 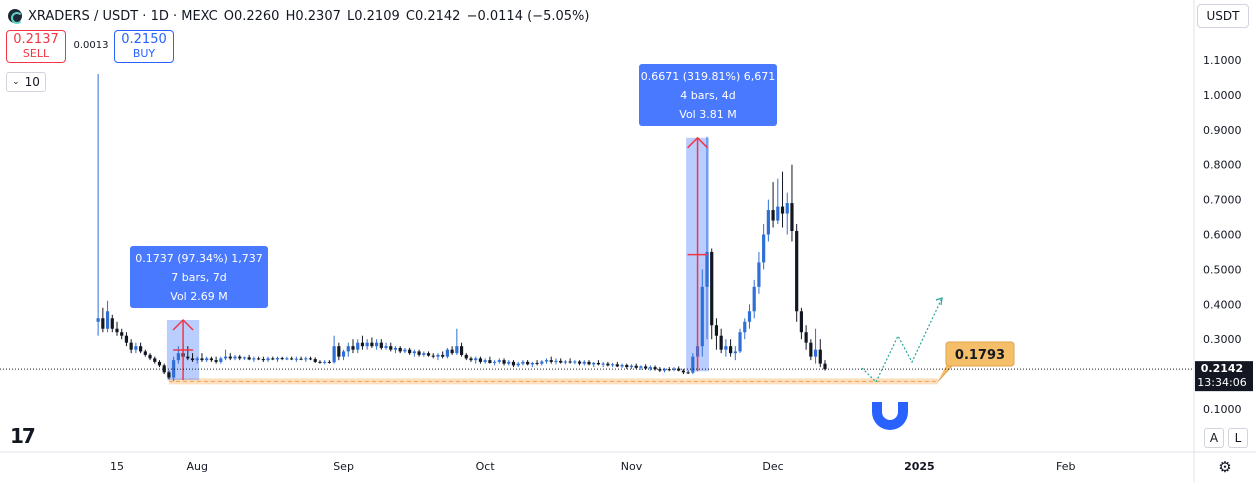 What do you see at coordinates (144, 39) in the screenshot?
I see `buy-price: 0.2150` at bounding box center [144, 39].